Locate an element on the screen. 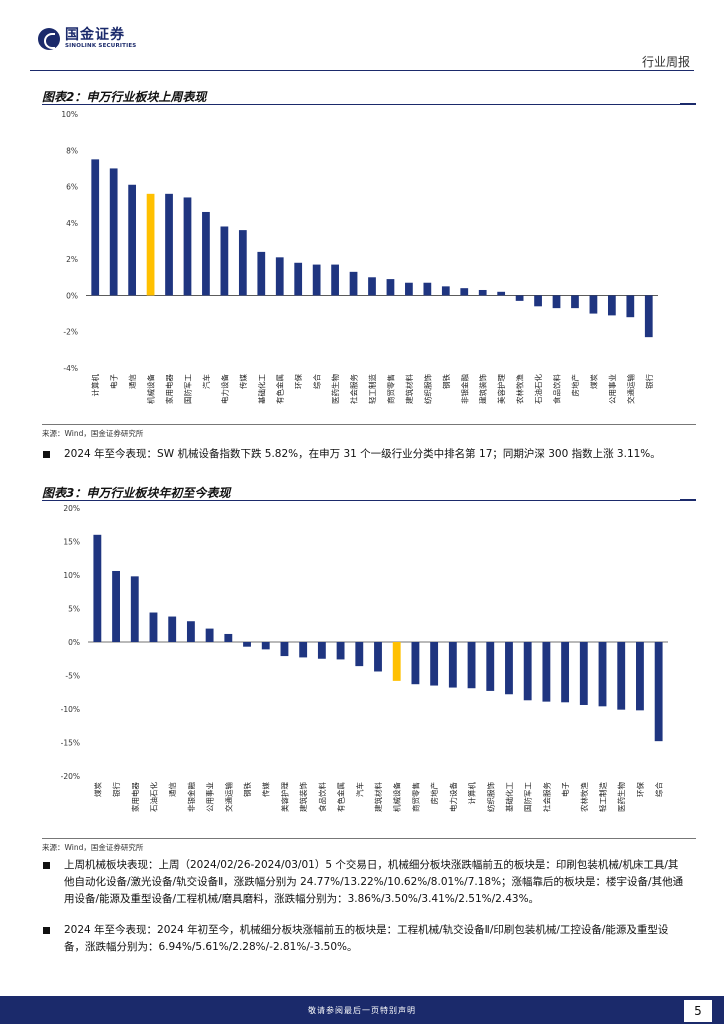 The width and height of the screenshot is (724, 1024). sinolink-logo-icon is located at coordinates (49, 39).